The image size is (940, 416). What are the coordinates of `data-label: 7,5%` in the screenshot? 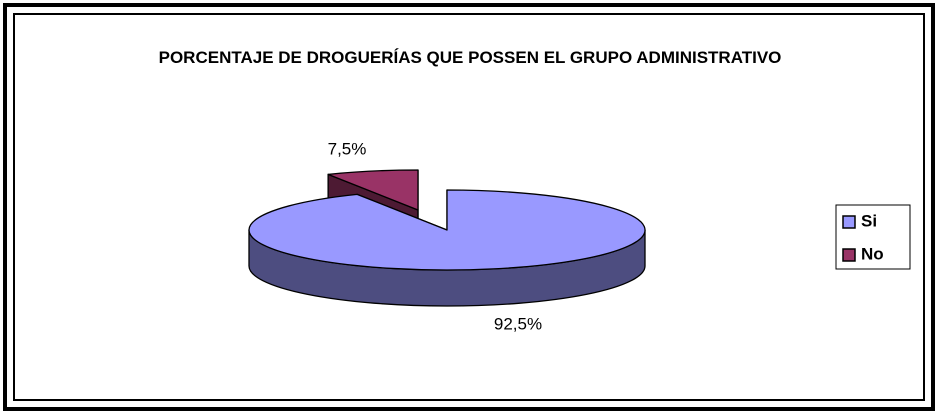 It's located at (347, 148).